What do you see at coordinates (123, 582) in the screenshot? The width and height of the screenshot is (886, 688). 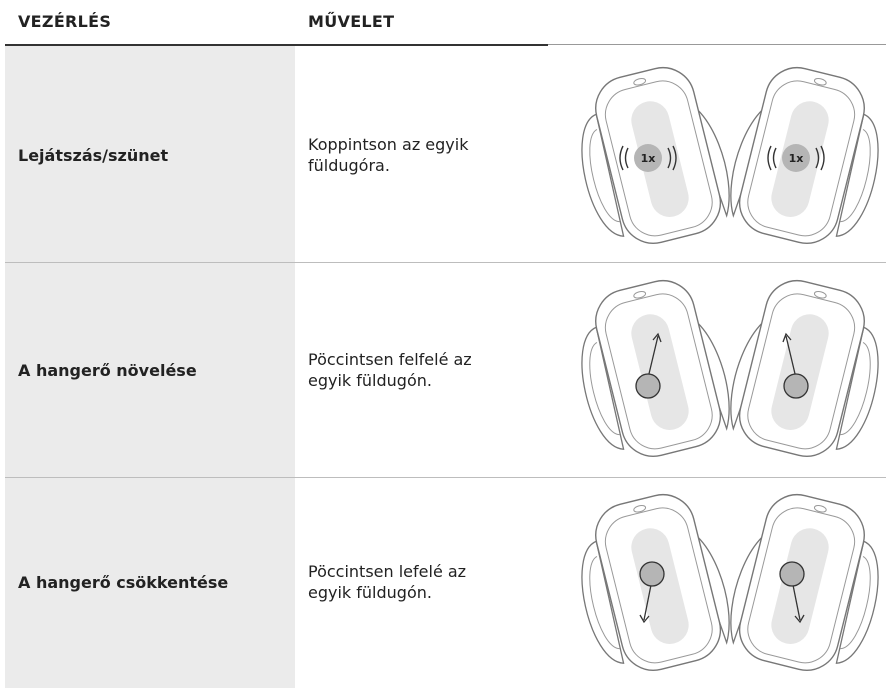 I see `control-label: A hangerő csökkentése` at bounding box center [123, 582].